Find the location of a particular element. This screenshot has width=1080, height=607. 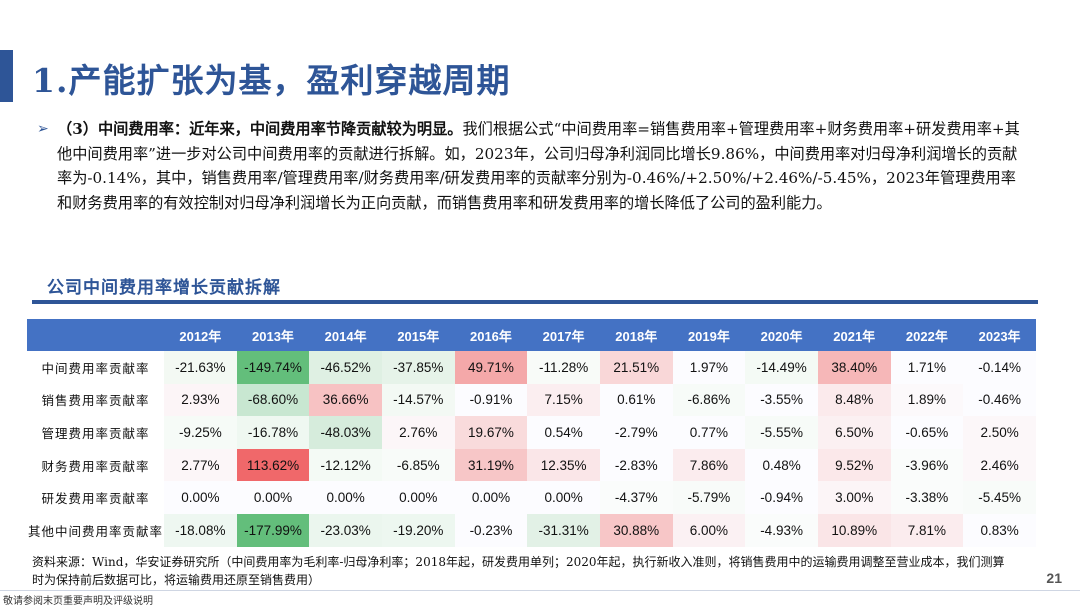

table-cell: -6.85% is located at coordinates (418, 465).